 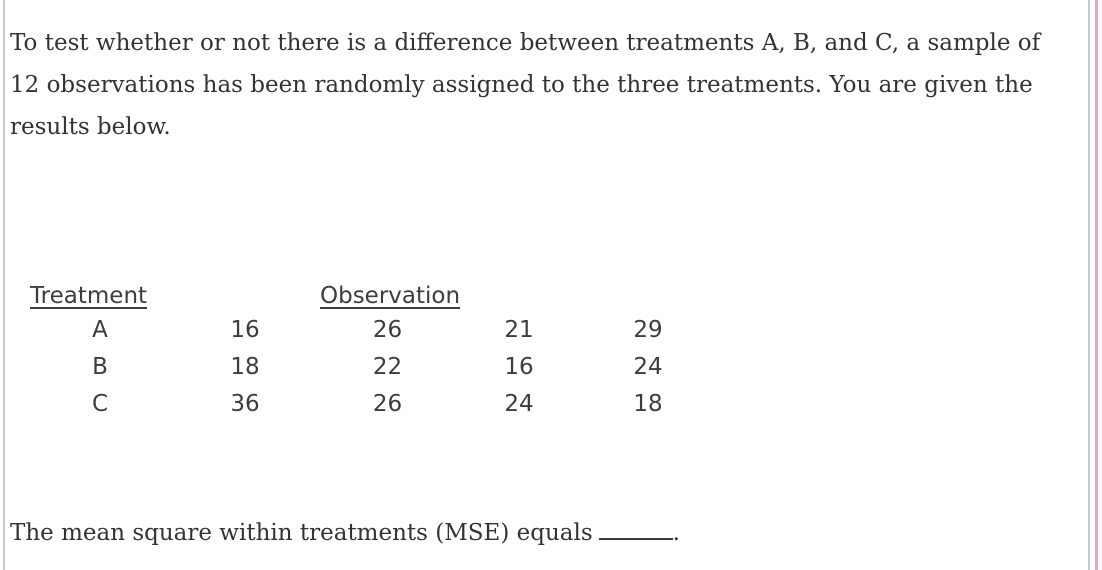 I want to click on observation-value: 29, so click(x=648, y=330).